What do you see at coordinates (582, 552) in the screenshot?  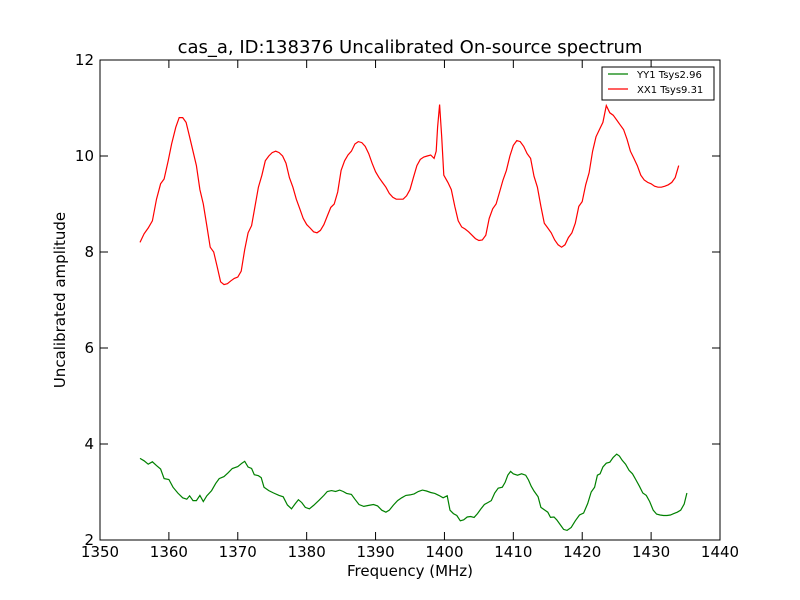 I see `x-tick-label: 1420` at bounding box center [582, 552].